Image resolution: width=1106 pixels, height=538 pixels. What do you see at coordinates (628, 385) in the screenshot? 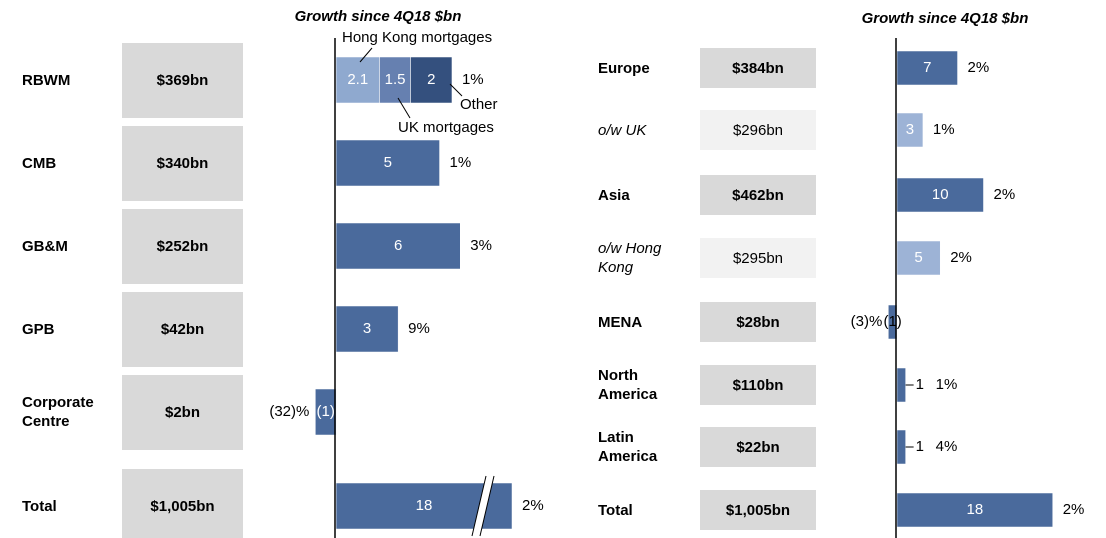
I see `row-label: North America` at bounding box center [628, 385].